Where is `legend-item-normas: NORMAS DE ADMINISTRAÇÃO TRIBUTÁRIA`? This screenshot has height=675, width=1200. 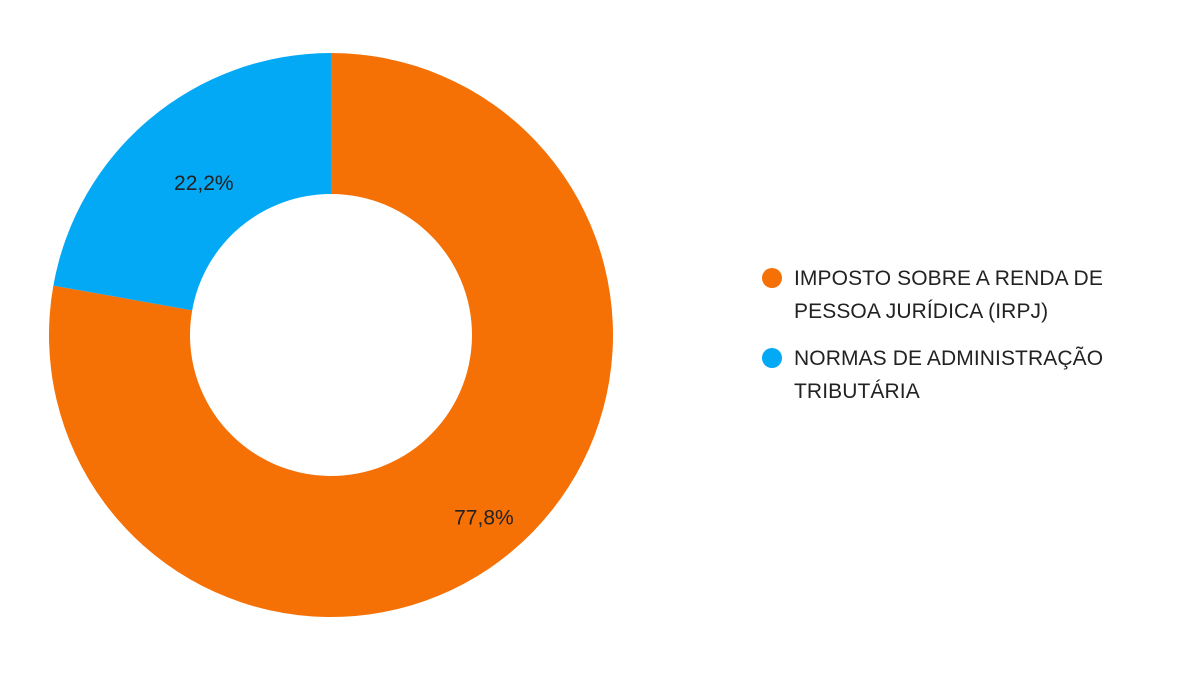
legend-item-normas: NORMAS DE ADMINISTRAÇÃO TRIBUTÁRIA is located at coordinates (972, 375).